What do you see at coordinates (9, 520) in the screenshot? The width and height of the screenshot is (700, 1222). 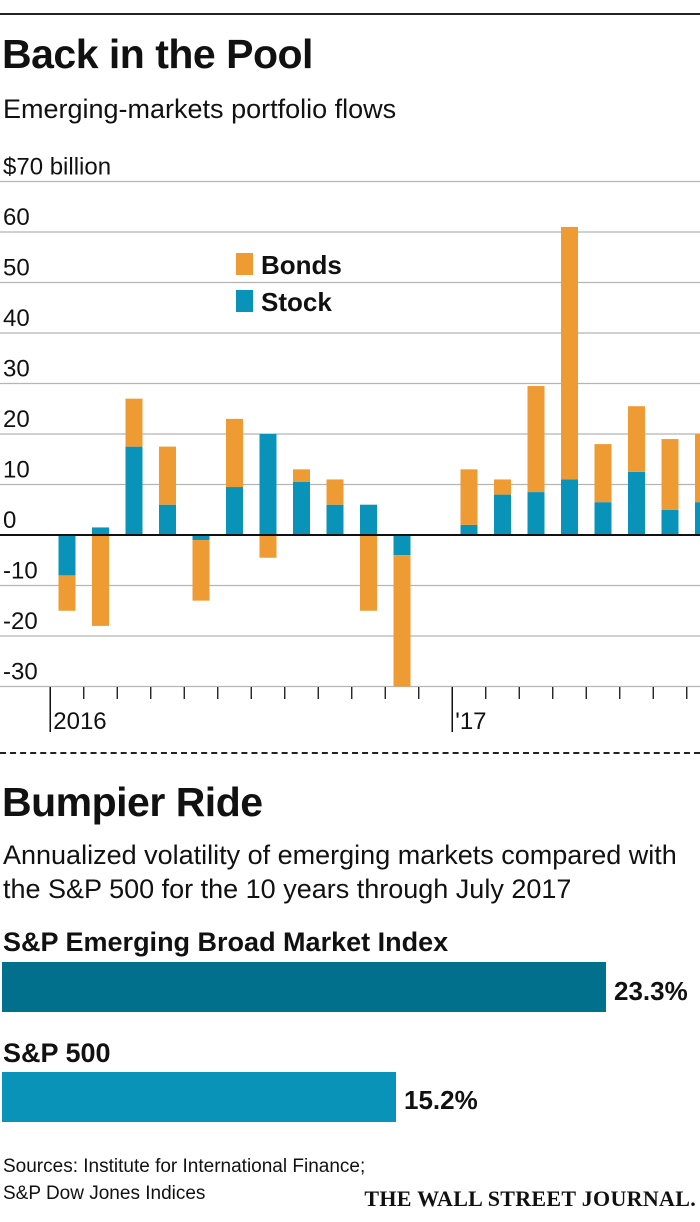 I see `y-tick-label: 0` at bounding box center [9, 520].